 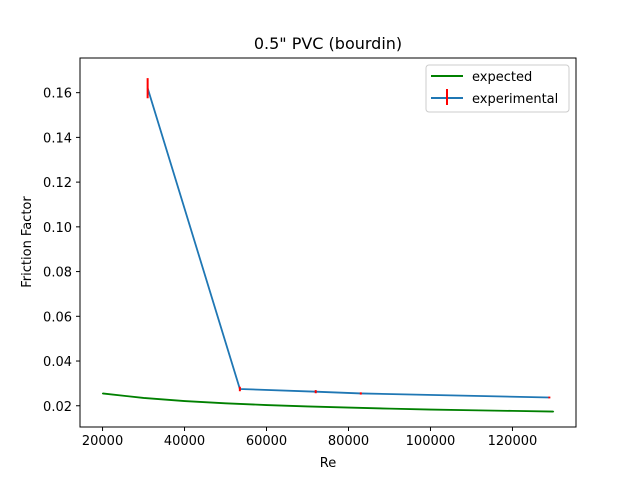 What do you see at coordinates (57, 317) in the screenshot?
I see `y-tick-label: 0.06` at bounding box center [57, 317].